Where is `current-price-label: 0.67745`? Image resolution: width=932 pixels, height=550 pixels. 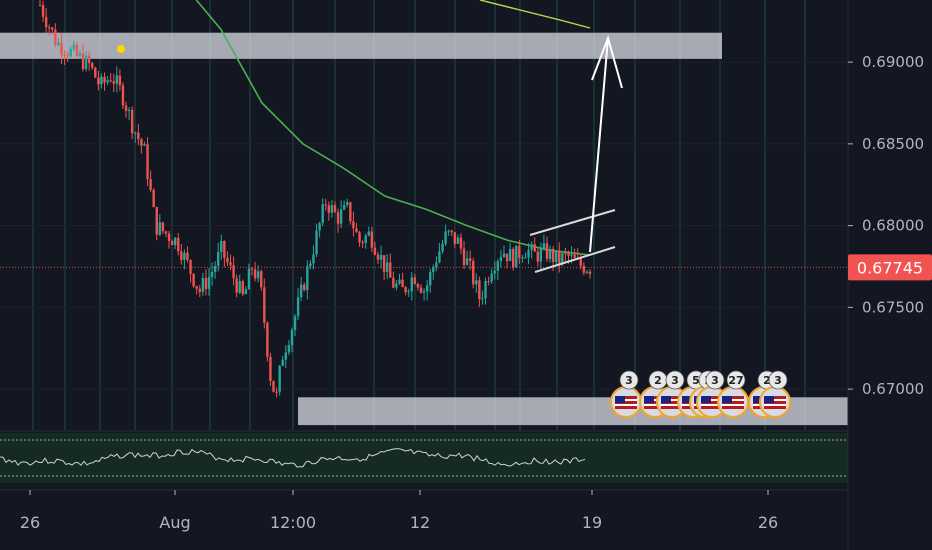
current-price-label: 0.67745 is located at coordinates (890, 267).